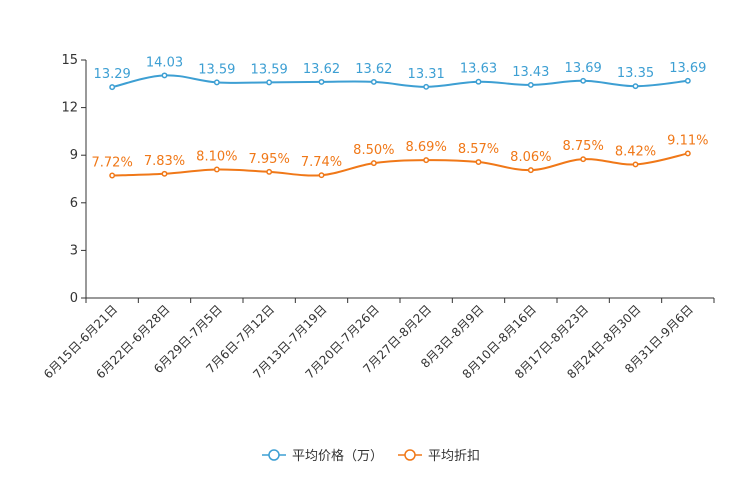 This screenshot has width=744, height=496. What do you see at coordinates (635, 151) in the screenshot?
I see `data-label: 8.42%` at bounding box center [635, 151].